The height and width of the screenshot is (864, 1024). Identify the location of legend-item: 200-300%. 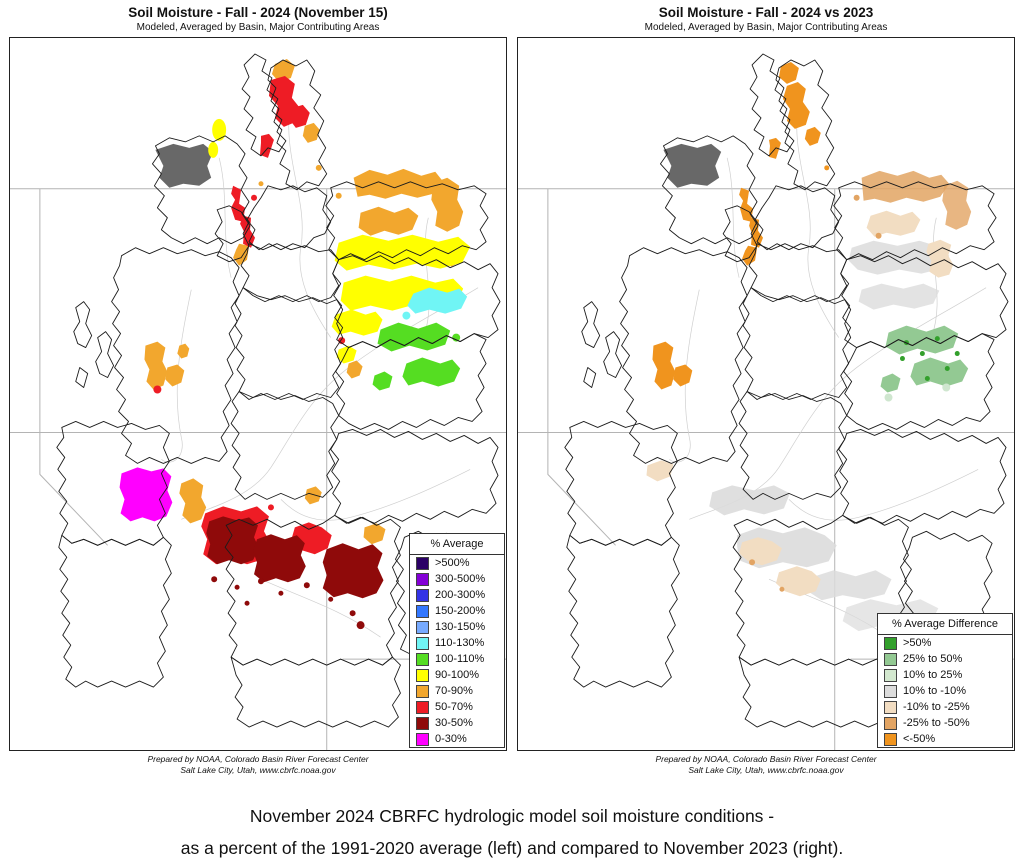
(457, 595).